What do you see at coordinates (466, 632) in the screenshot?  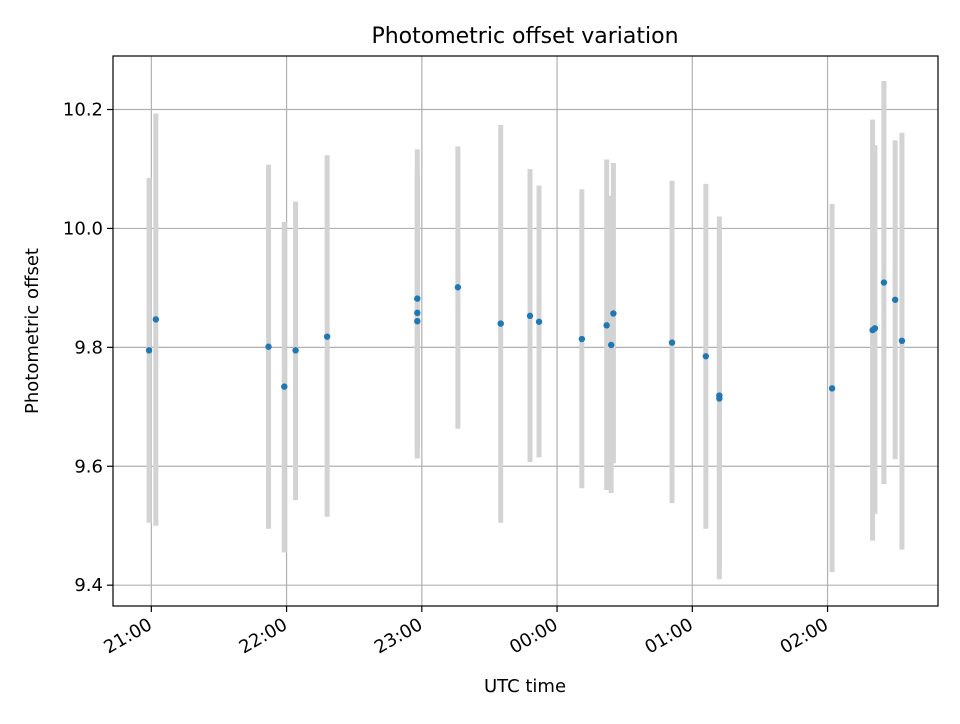 I see `x-axis-ticks: 21:00 22:00 23:00 00:00 01:00 02:00` at bounding box center [466, 632].